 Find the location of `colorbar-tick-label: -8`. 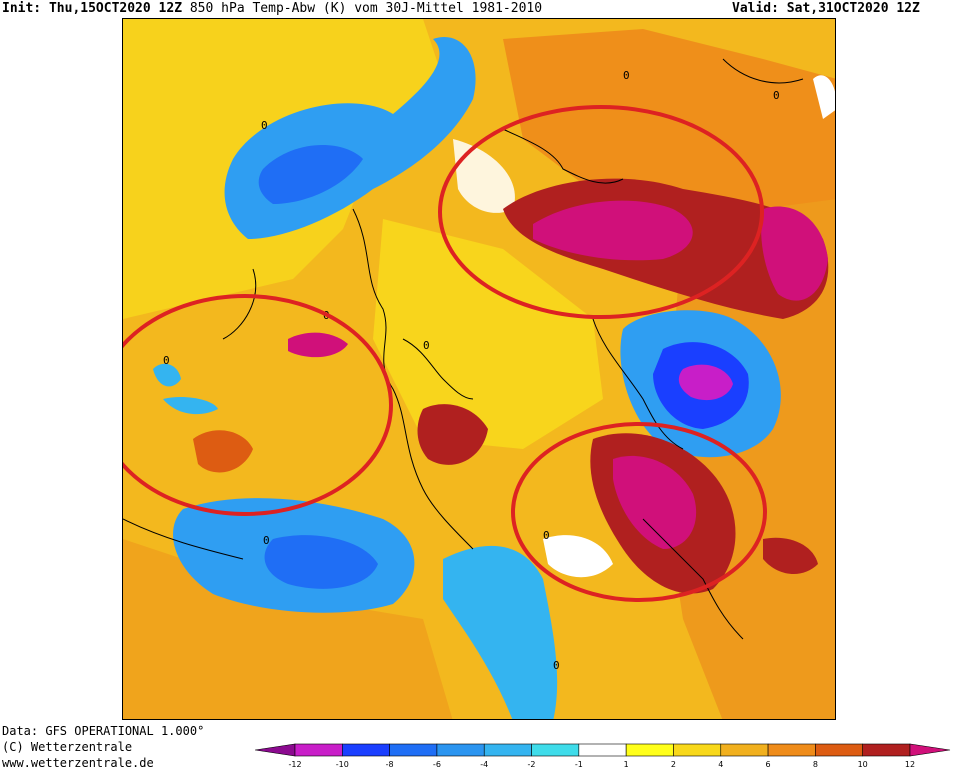

colorbar-tick-label: -8 is located at coordinates (389, 764).